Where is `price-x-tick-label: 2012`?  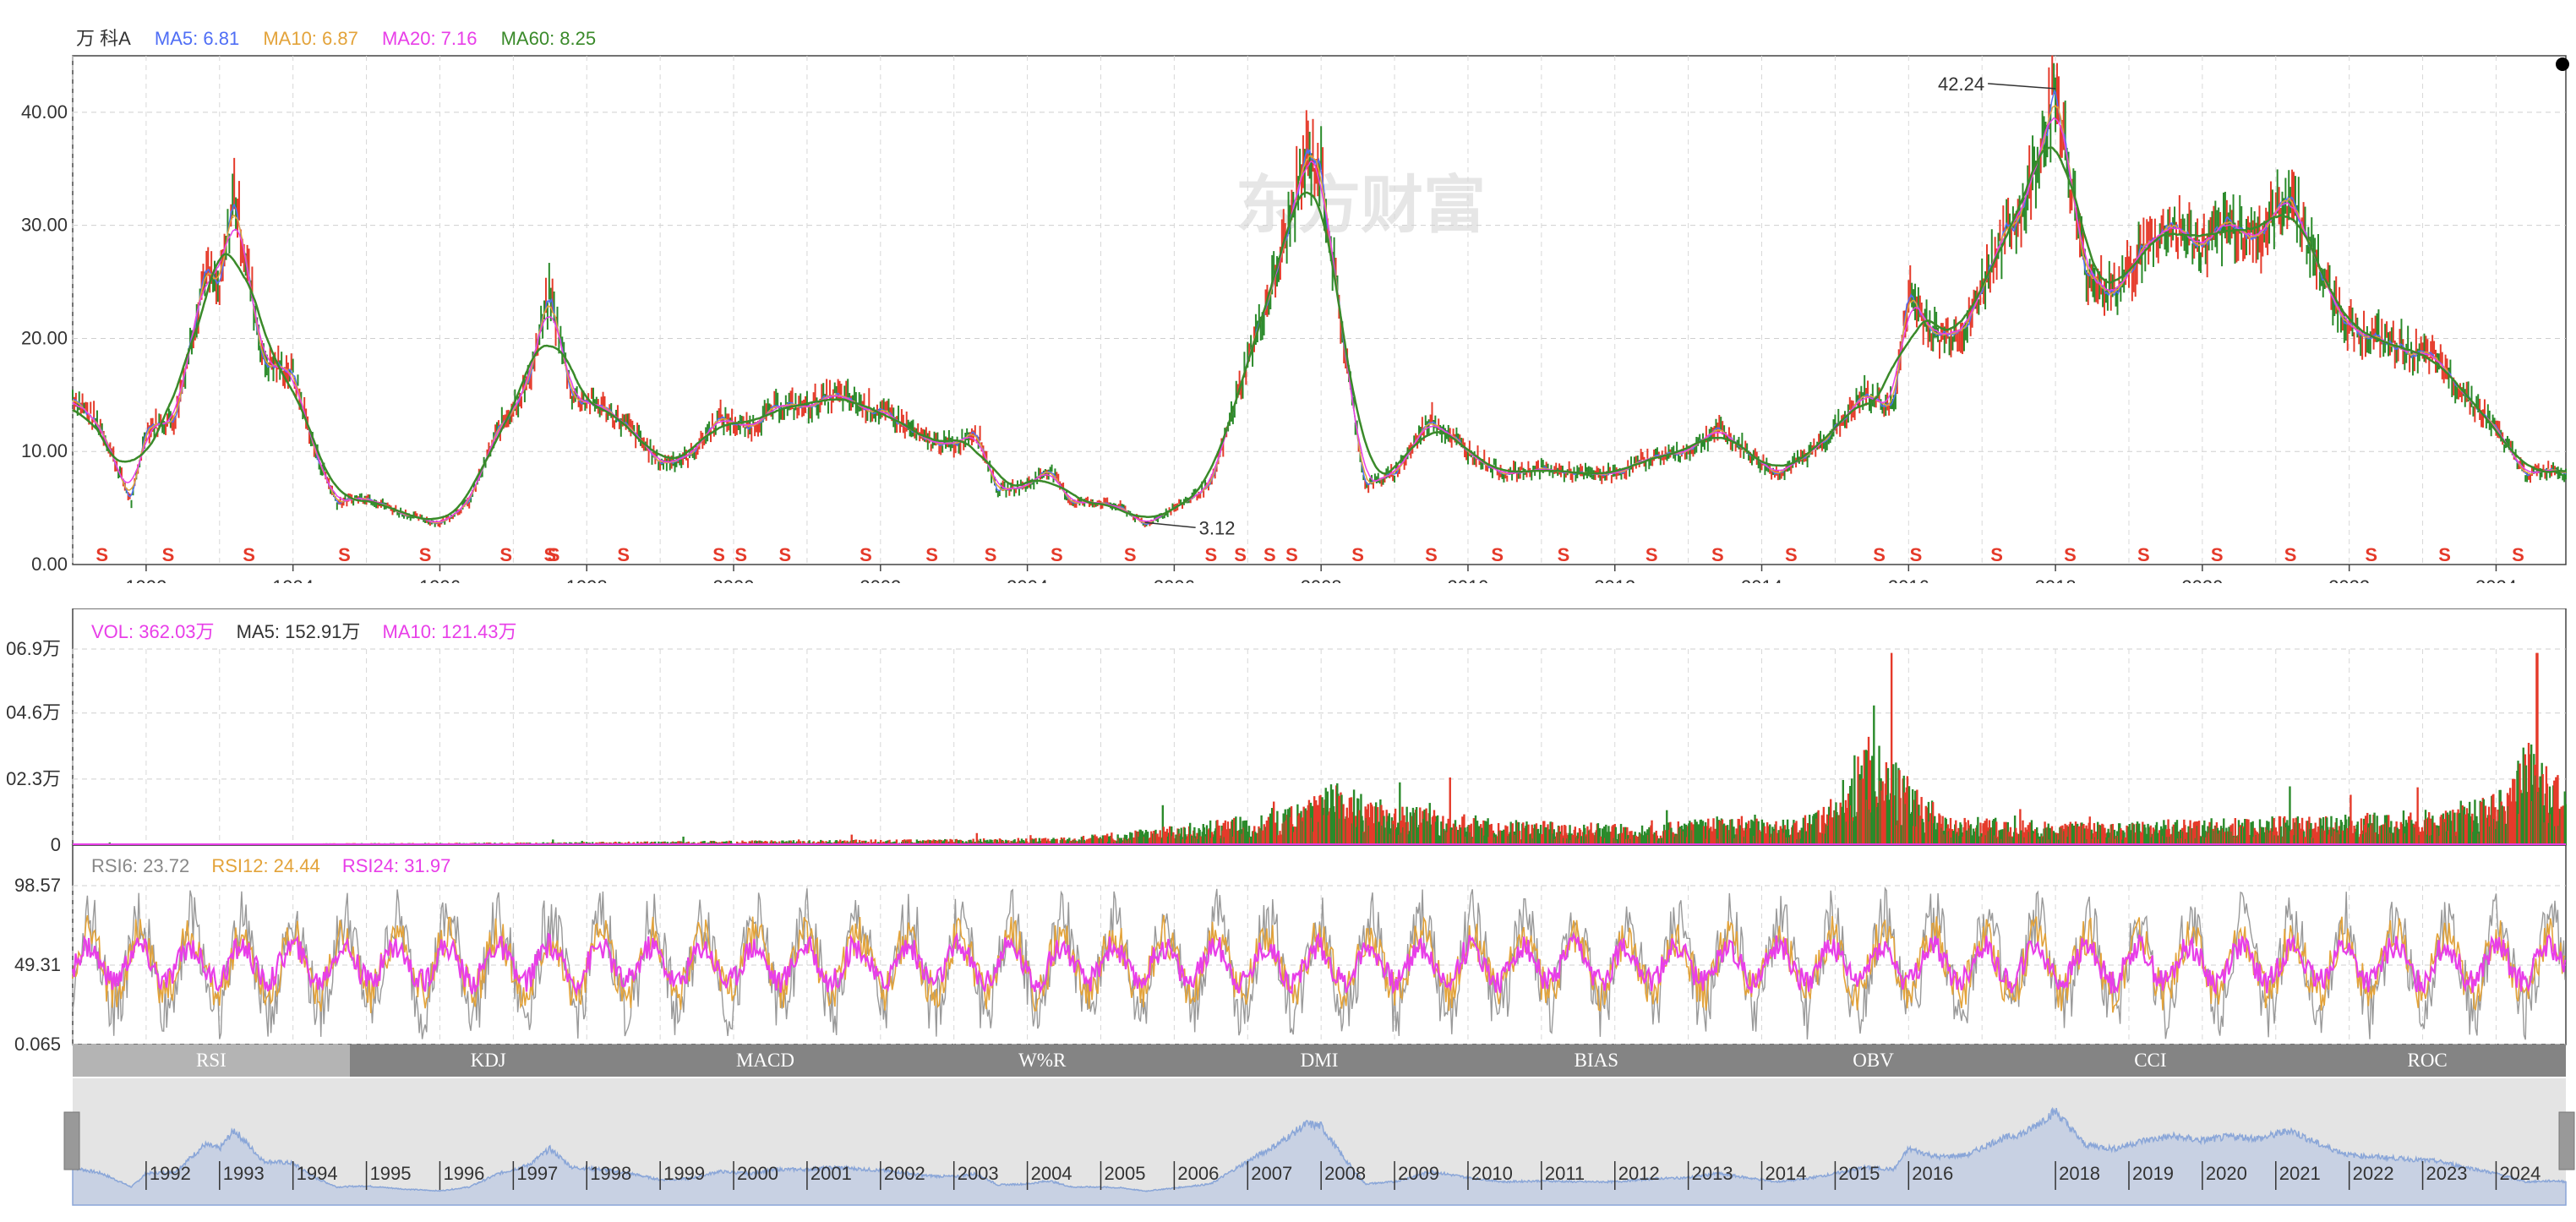
price-x-tick-label: 2012 is located at coordinates (1614, 579).